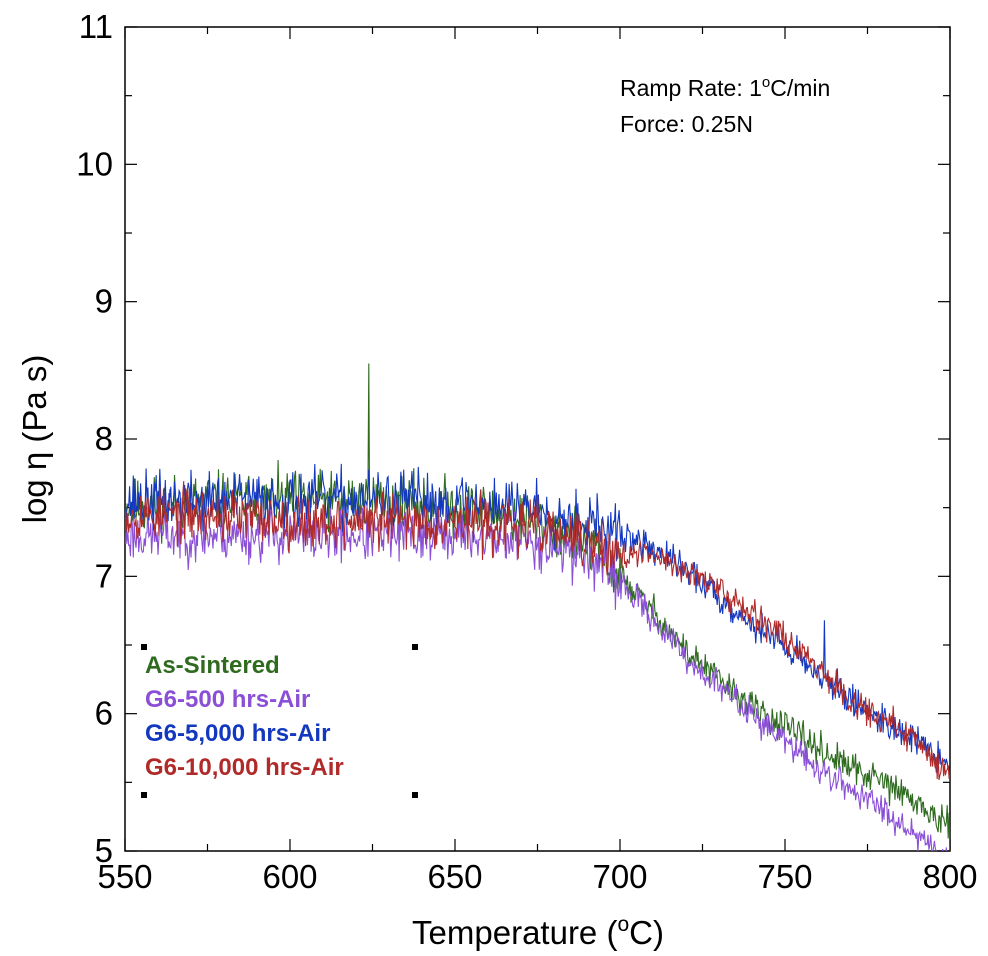 This screenshot has width=988, height=956. I want to click on y-tick-label: 11, so click(96, 26).